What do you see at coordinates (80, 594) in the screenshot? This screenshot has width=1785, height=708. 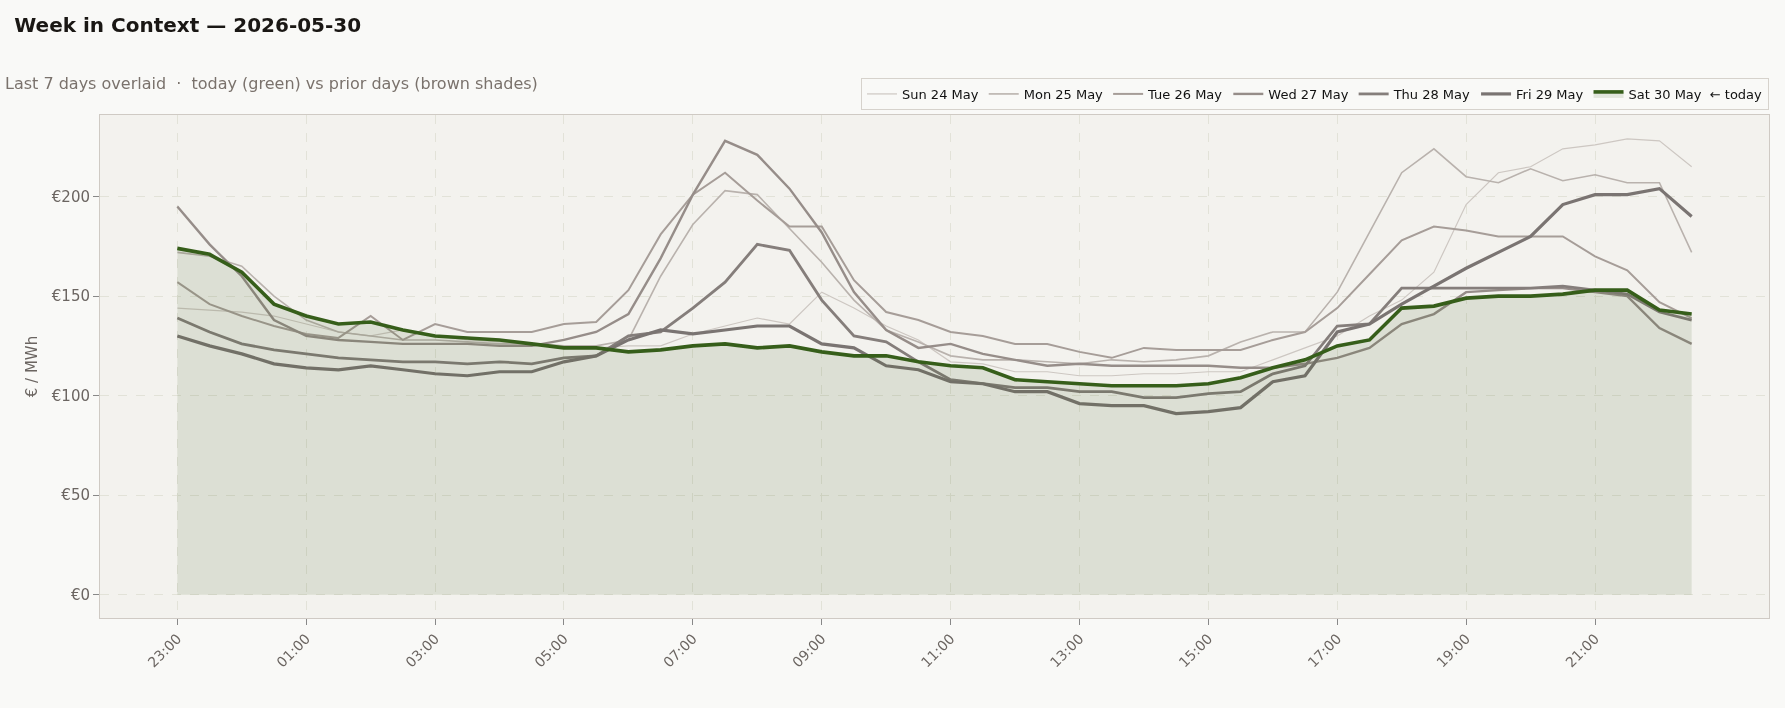 I see `y-tick-label: €0` at bounding box center [80, 594].